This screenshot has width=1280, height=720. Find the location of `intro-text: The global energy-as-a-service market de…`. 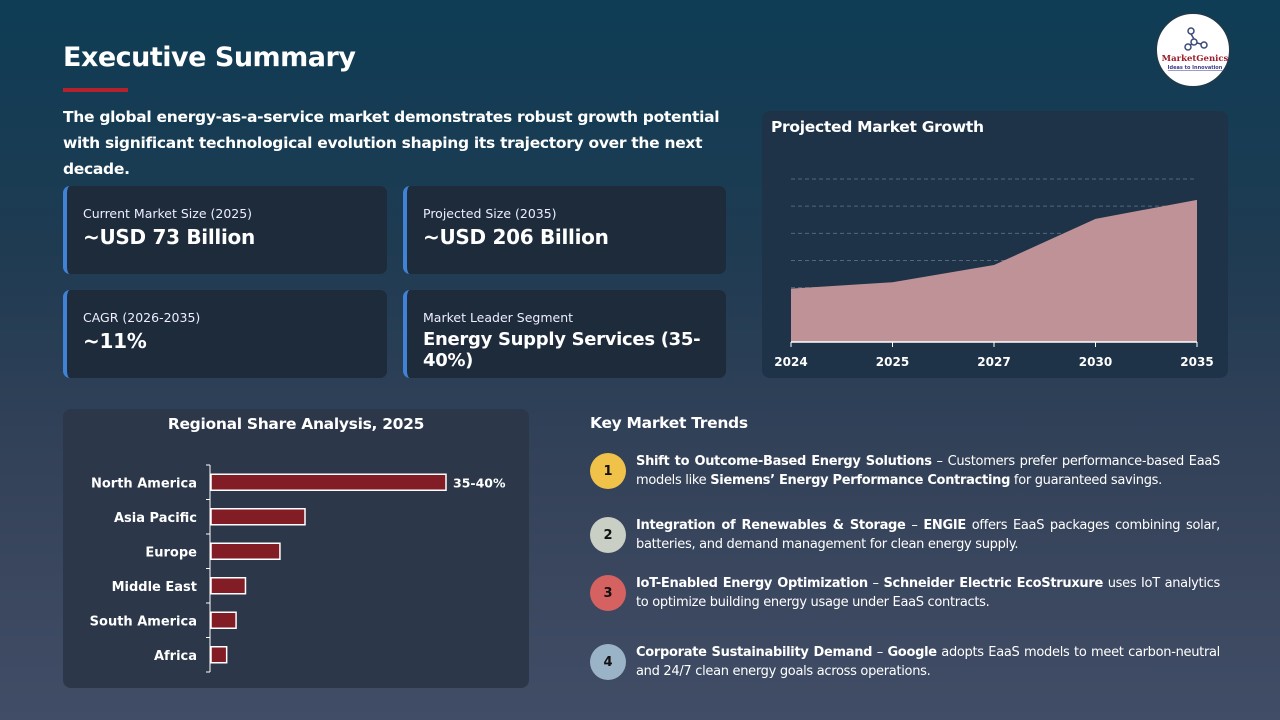

intro-text: The global energy-as-a-service market de… is located at coordinates (391, 143).